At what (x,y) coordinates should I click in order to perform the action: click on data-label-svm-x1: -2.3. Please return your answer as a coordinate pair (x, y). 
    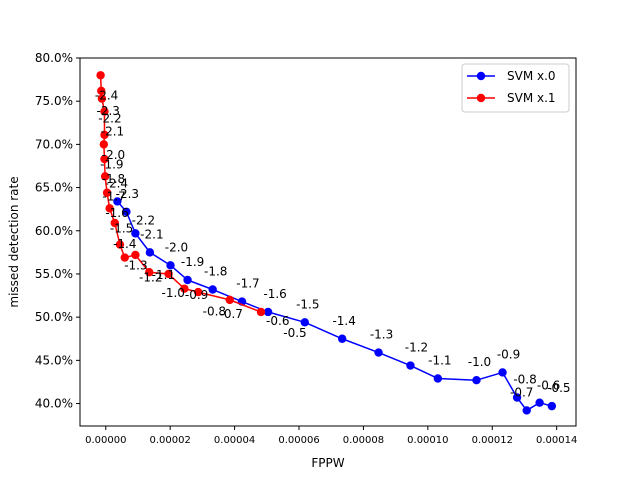
    Looking at the image, I should click on (108, 111).